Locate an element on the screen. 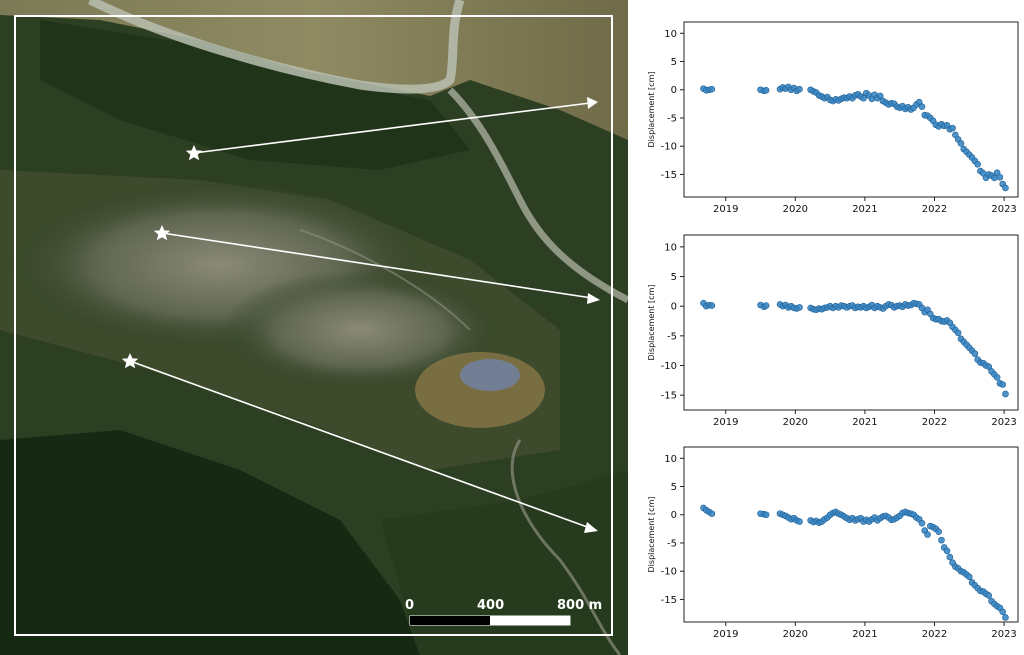 Image resolution: width=1024 pixels, height=655 pixels. scale-label-0: 0 is located at coordinates (410, 605).